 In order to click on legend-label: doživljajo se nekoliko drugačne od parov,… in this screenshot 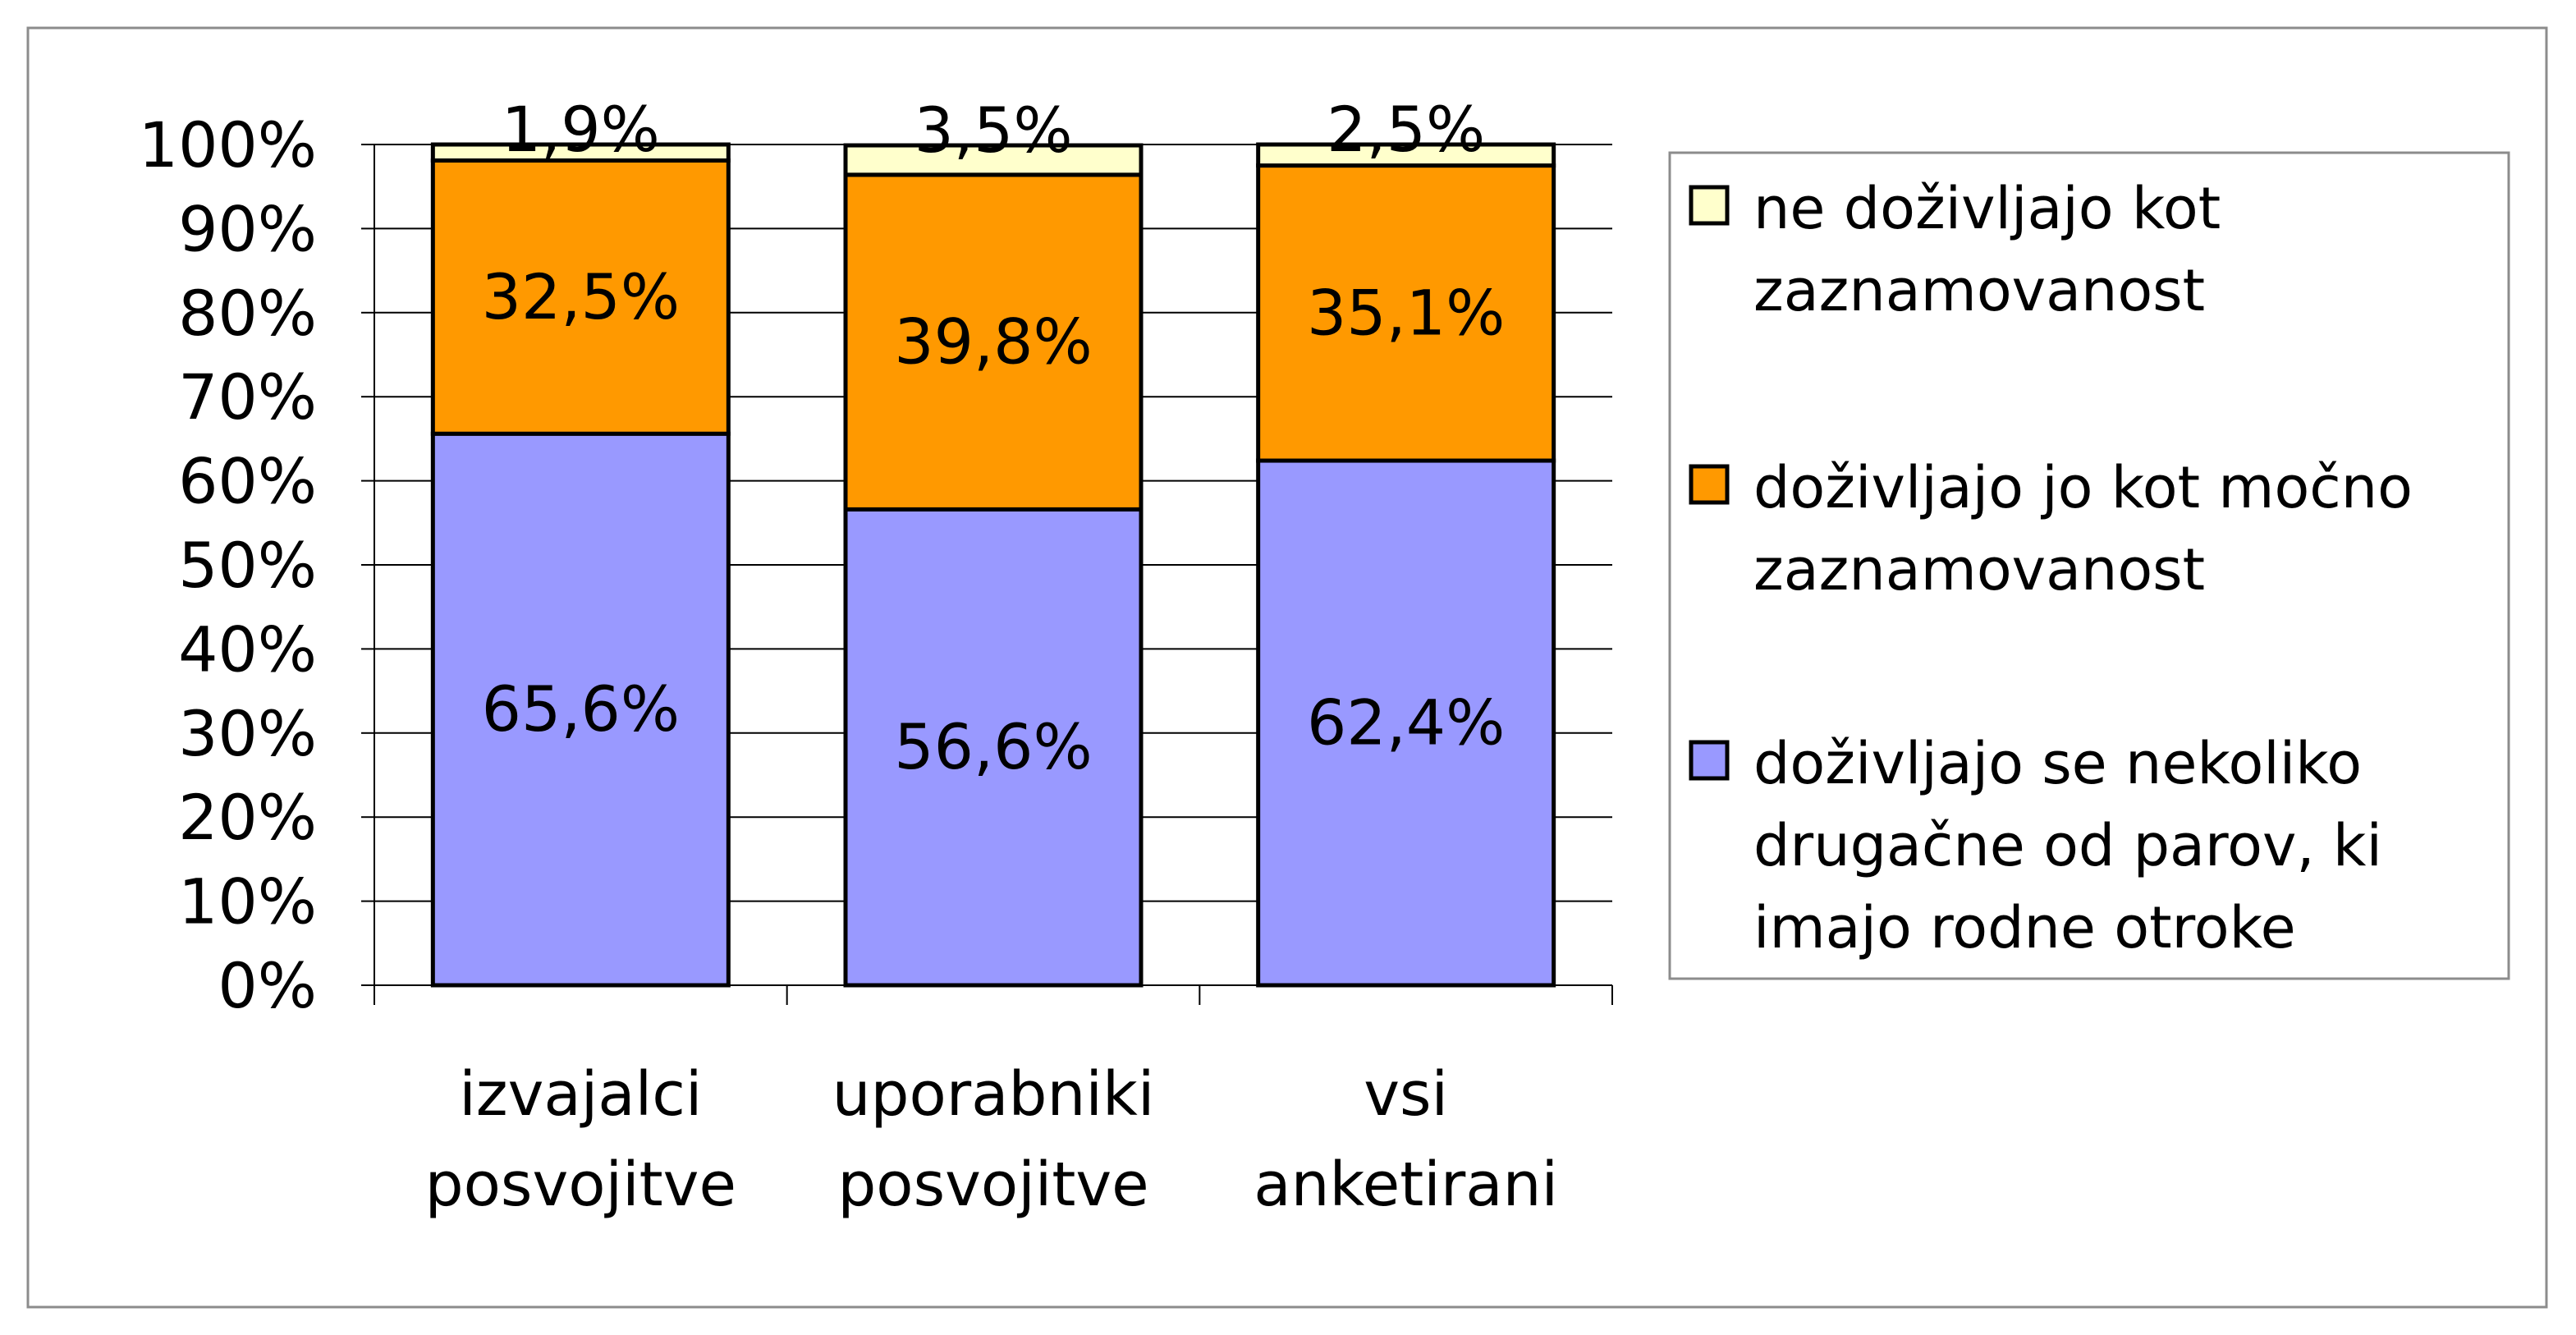, I will do `click(2067, 845)`.